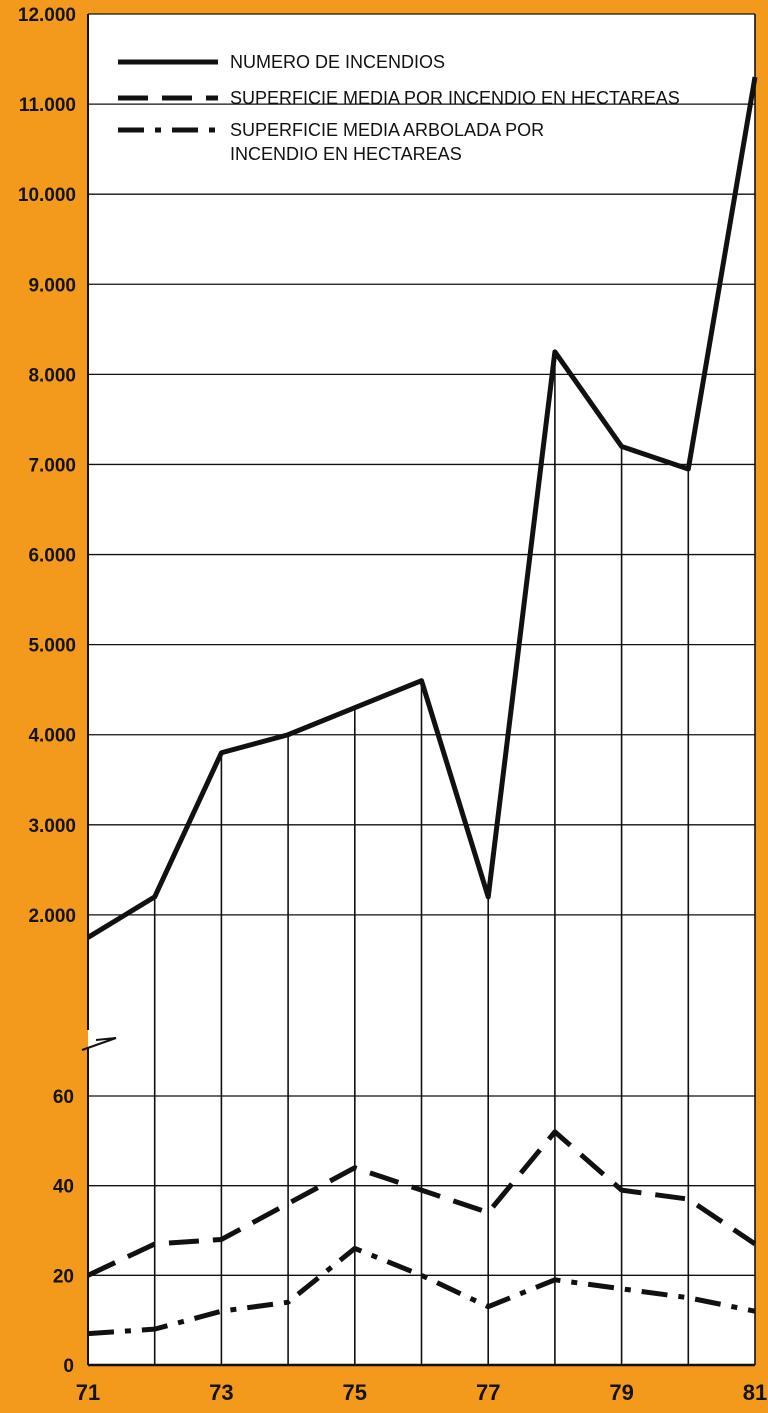 Image resolution: width=768 pixels, height=1413 pixels. I want to click on series-line-superficie-arbolada, so click(421, 1291).